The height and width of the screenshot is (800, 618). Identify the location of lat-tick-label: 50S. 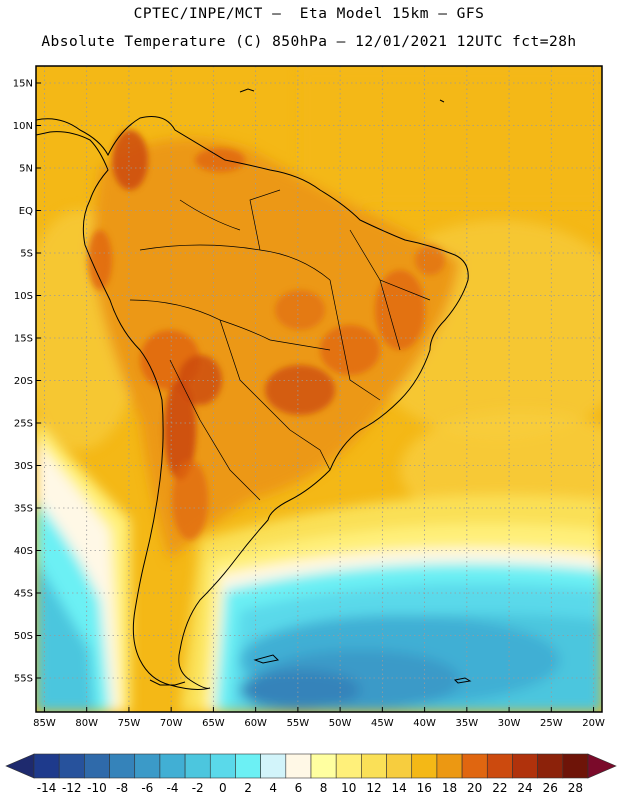
(23, 636).